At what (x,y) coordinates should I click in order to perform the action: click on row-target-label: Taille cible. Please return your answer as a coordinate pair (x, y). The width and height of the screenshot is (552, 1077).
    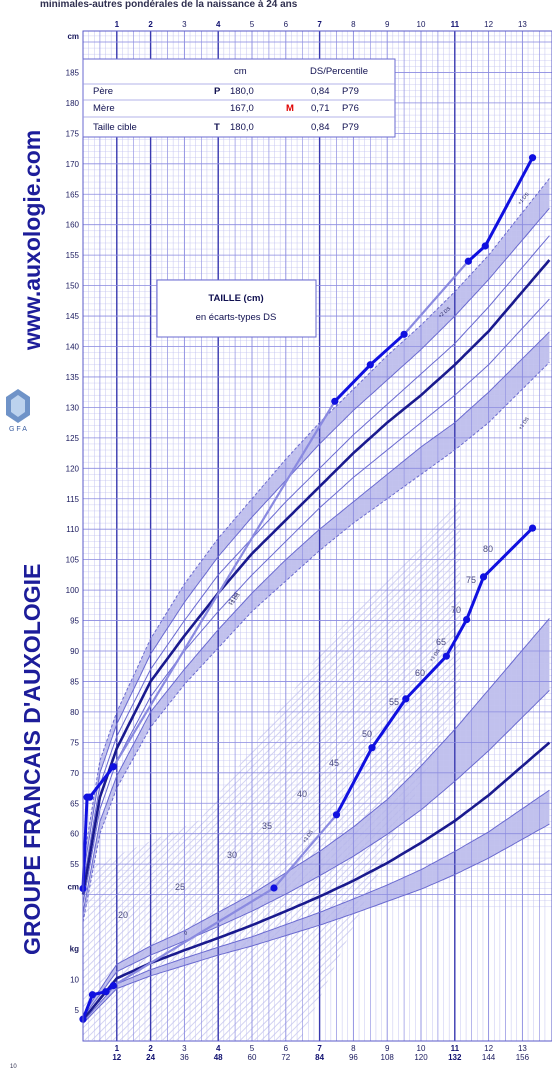
    Looking at the image, I should click on (115, 127).